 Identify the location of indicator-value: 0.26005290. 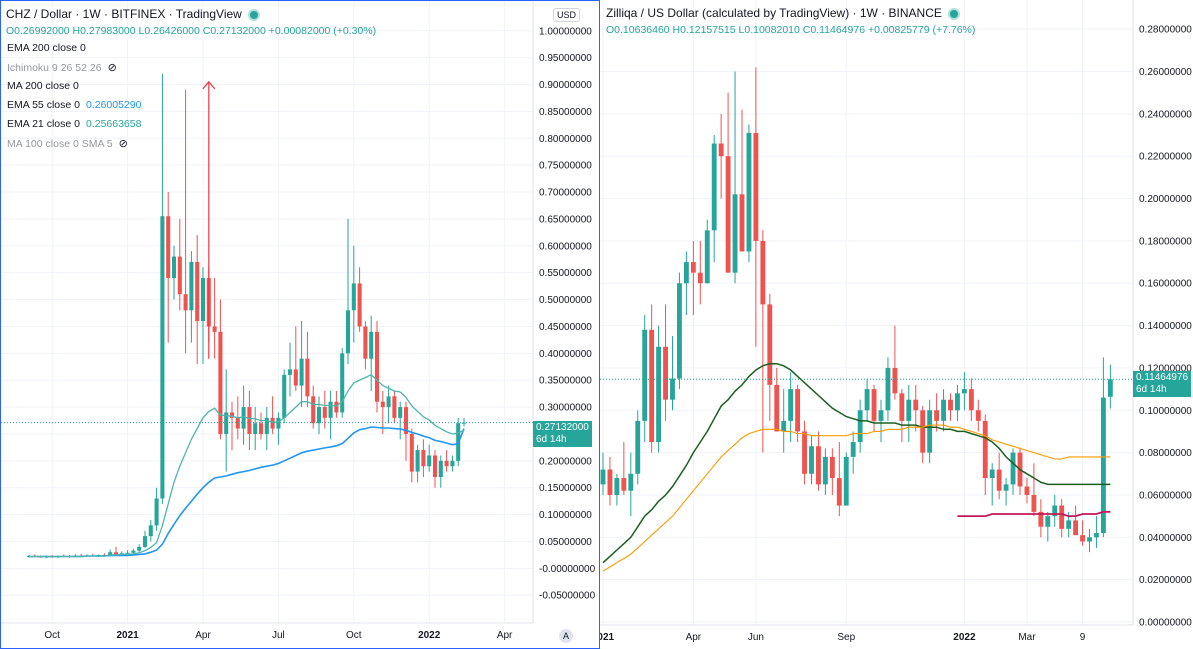
(113, 105).